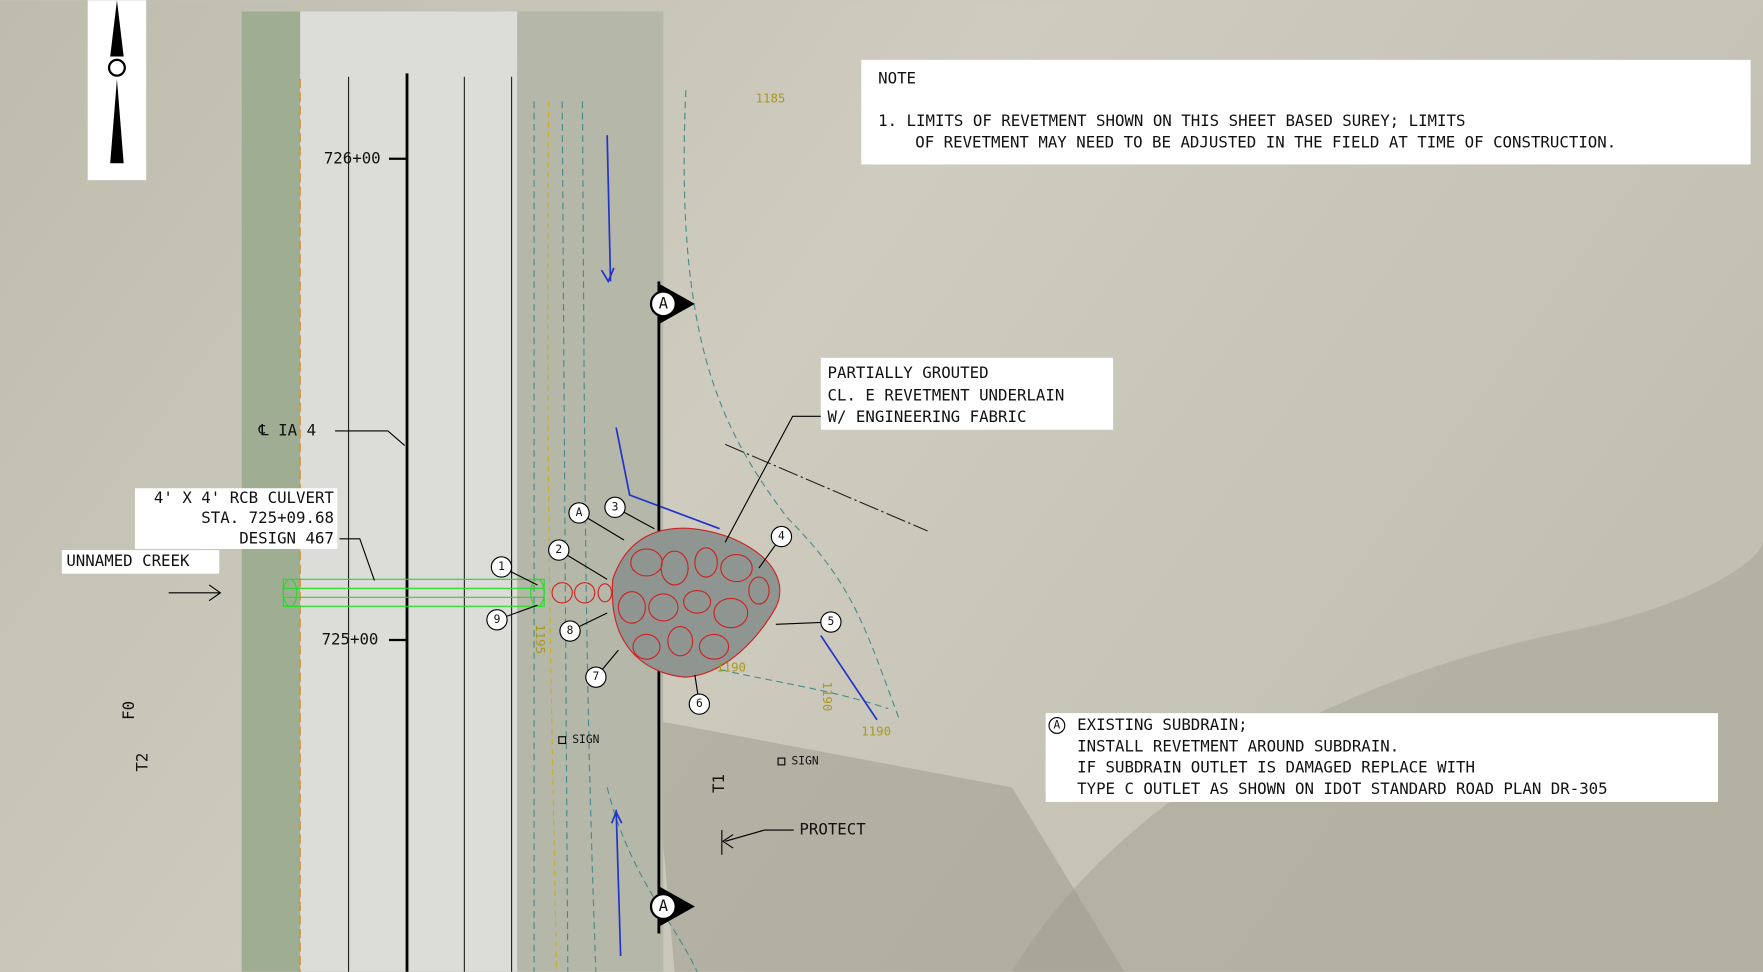  Describe the element at coordinates (128, 710) in the screenshot. I see `line-label: F0` at that location.